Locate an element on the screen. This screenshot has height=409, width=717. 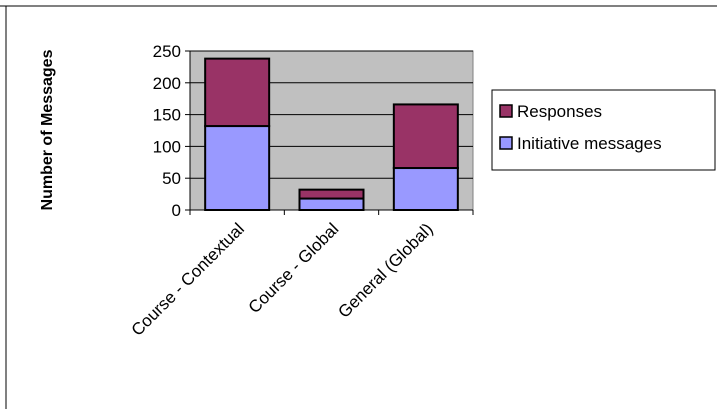
legend-swatch-initiative is located at coordinates (506, 143).